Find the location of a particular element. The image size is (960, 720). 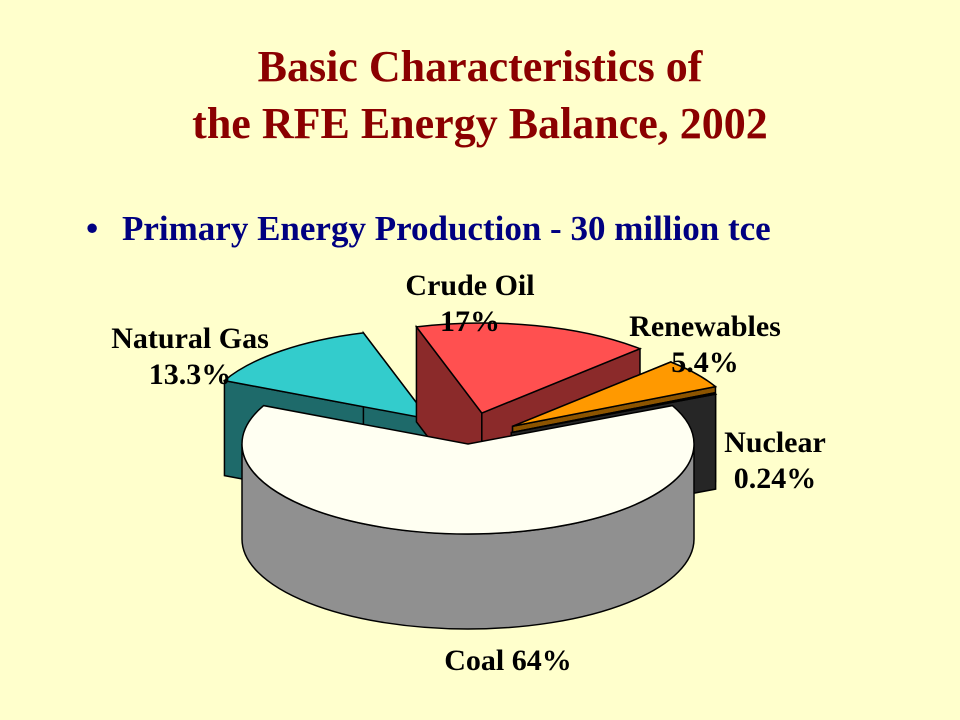

coal-label: Coal 64% is located at coordinates (508, 660).